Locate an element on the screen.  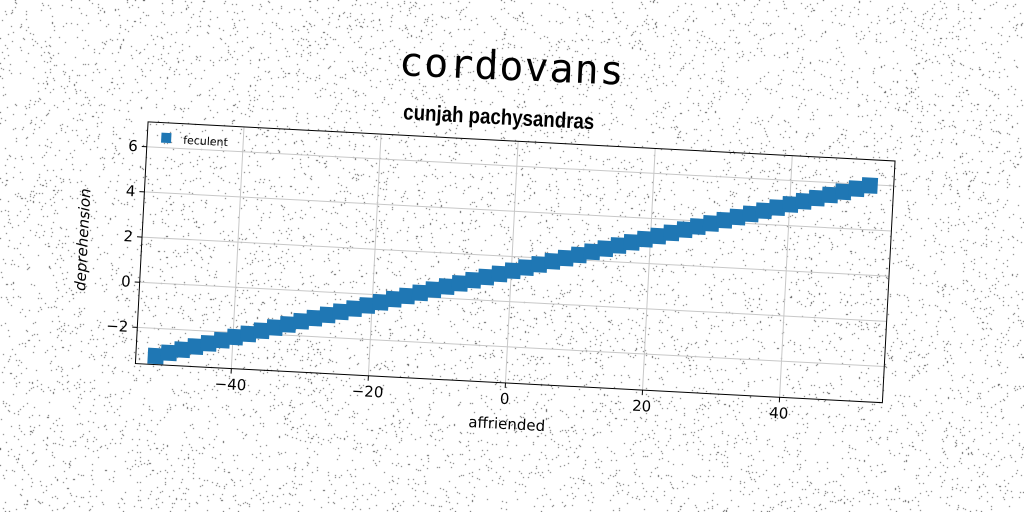
y-tick-label: 6 is located at coordinates (133, 146).